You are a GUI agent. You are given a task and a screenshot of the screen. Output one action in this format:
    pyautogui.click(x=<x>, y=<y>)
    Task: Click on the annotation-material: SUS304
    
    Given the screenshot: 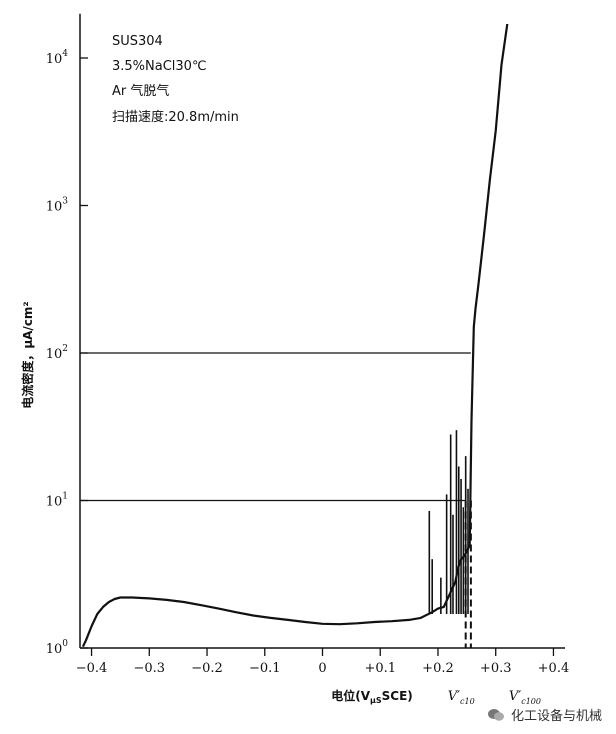 What is the action you would take?
    pyautogui.click(x=137, y=41)
    